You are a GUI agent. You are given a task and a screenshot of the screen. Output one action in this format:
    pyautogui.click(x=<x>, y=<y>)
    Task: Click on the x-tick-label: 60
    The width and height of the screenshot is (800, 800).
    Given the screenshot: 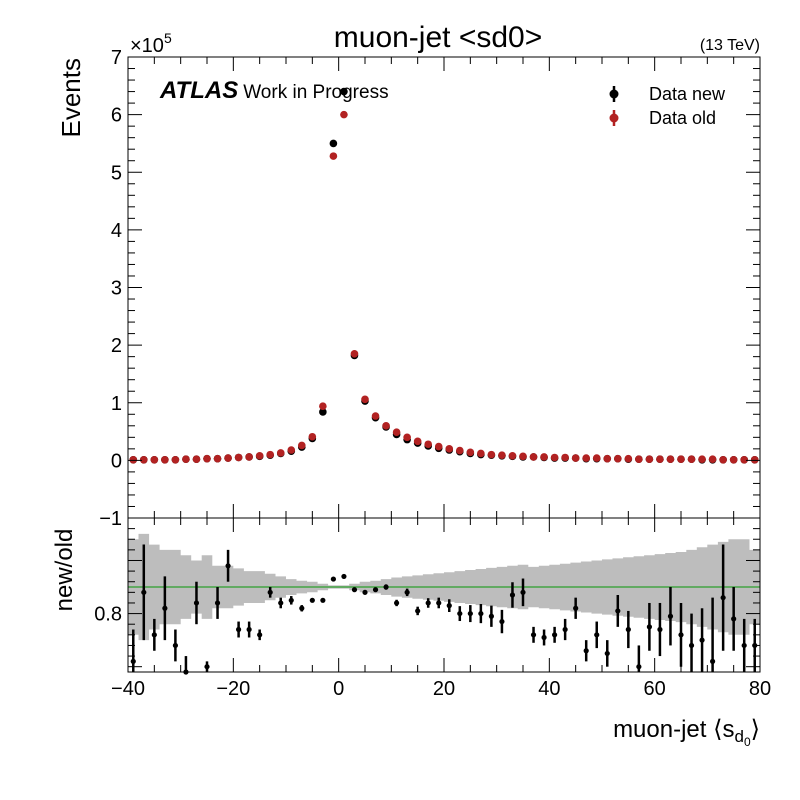 What is the action you would take?
    pyautogui.click(x=655, y=689)
    